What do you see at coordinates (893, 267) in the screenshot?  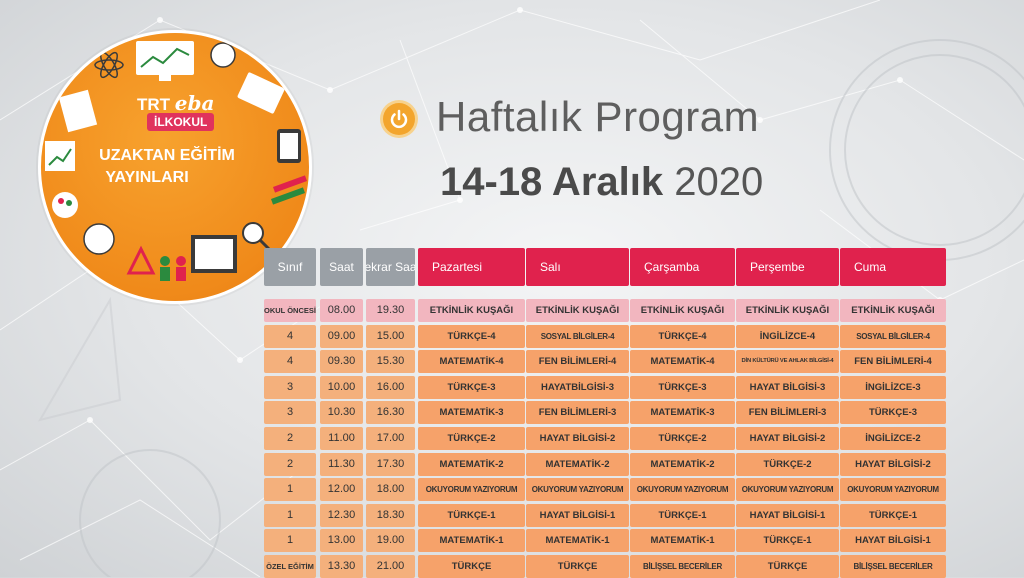 I see `header-cuma: Cuma` at bounding box center [893, 267].